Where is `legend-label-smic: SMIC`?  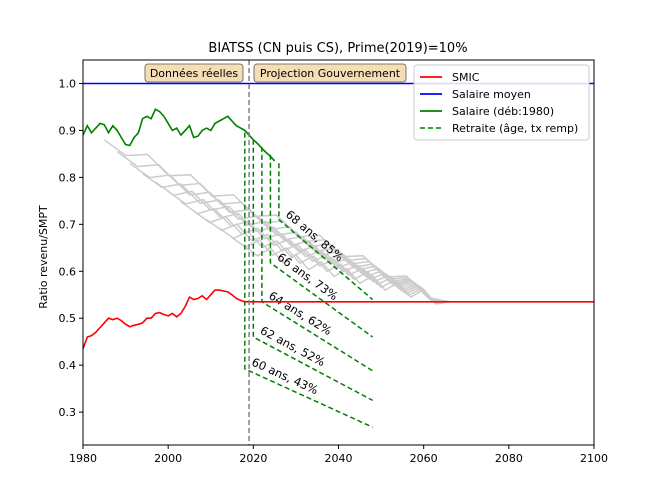 legend-label-smic: SMIC is located at coordinates (466, 77).